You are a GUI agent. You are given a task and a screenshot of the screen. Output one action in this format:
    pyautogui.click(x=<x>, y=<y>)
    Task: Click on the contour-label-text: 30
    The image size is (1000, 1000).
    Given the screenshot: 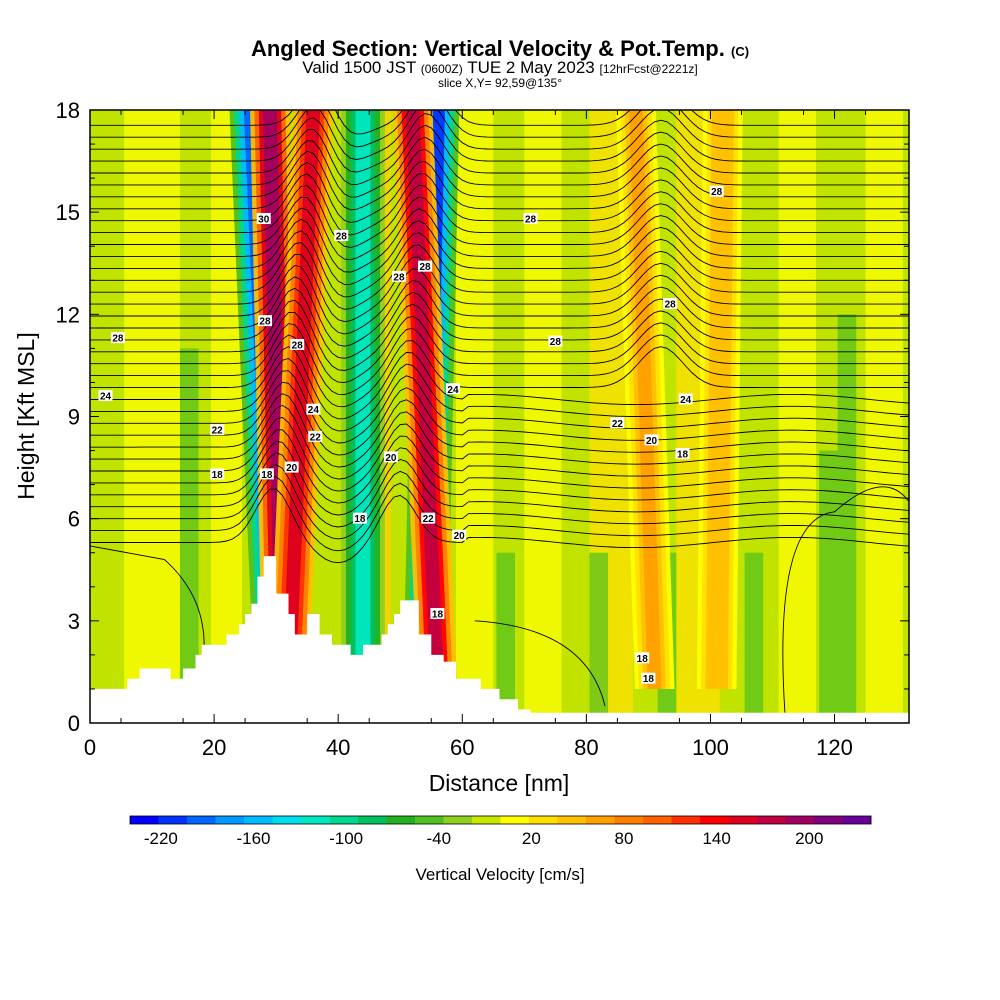 What is the action you would take?
    pyautogui.click(x=264, y=219)
    